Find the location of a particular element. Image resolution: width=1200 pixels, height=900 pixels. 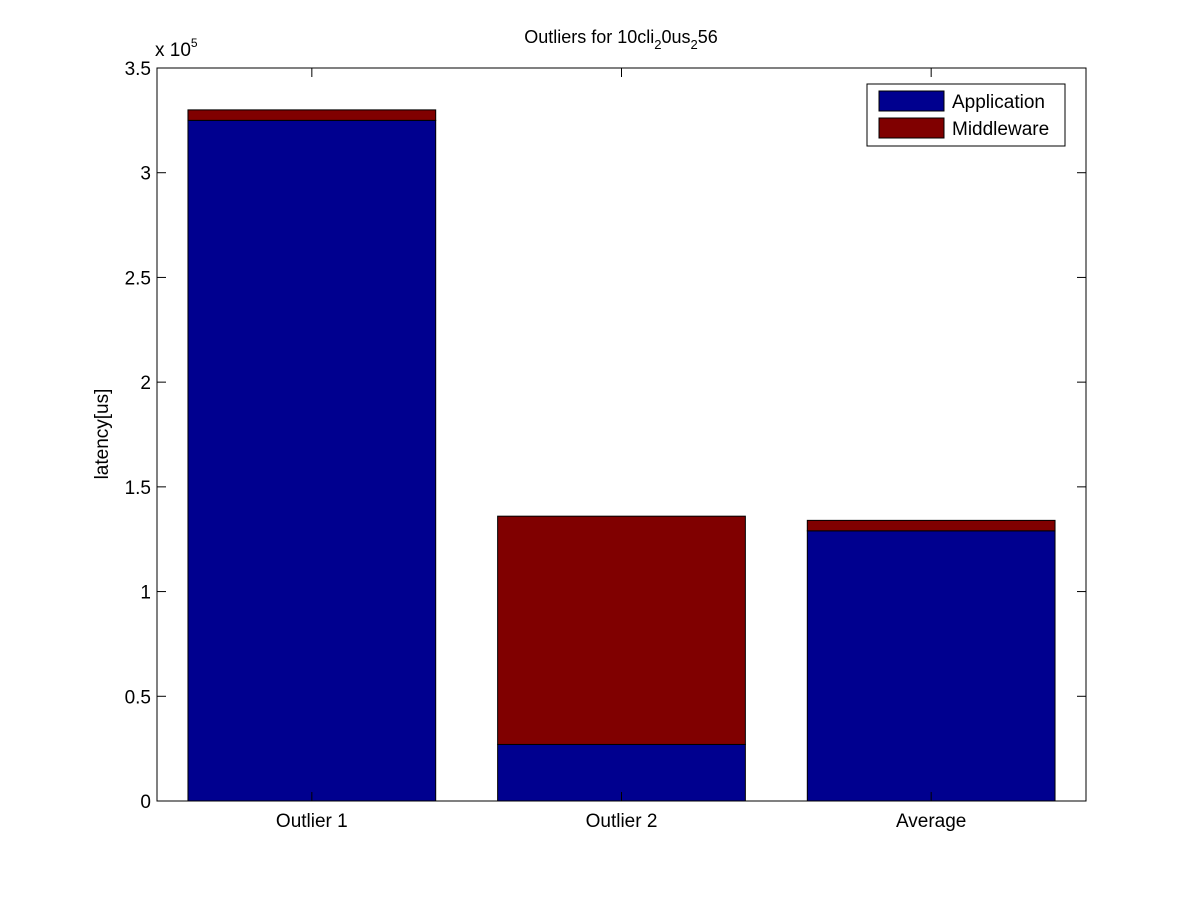

y-axis-exponent: x 105 is located at coordinates (176, 48).